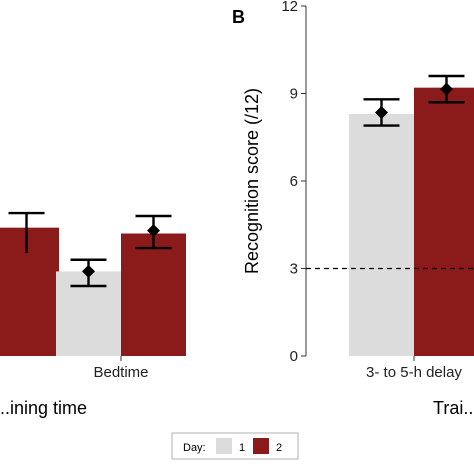 The width and height of the screenshot is (474, 474). Describe the element at coordinates (238, 17) in the screenshot. I see `panel-b-label: B` at that location.